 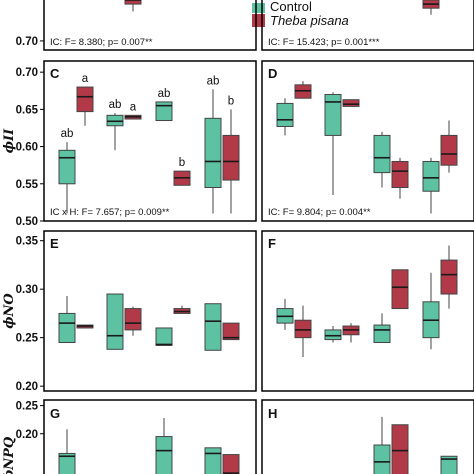 What do you see at coordinates (54, 243) in the screenshot?
I see `panel-letter-e: E` at bounding box center [54, 243].